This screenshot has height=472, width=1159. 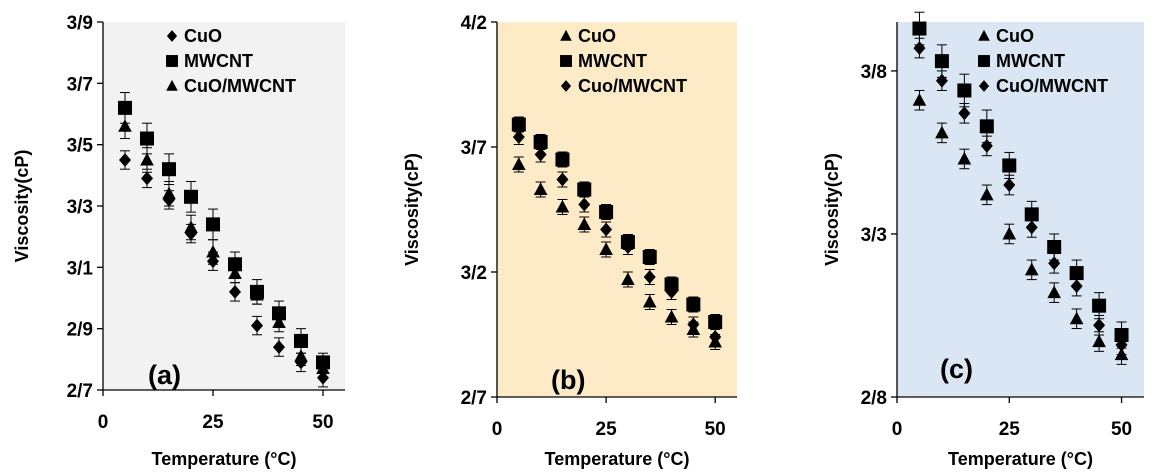 What do you see at coordinates (874, 72) in the screenshot?
I see `y-tick-label: 3/8` at bounding box center [874, 72].